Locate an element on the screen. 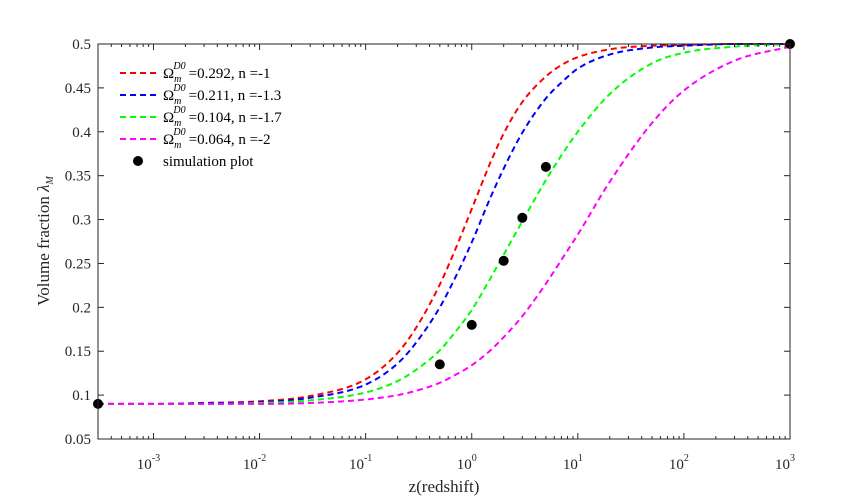 The width and height of the screenshot is (855, 503). legend-label-2: ΩmD0 =0.211, n =-1.3 is located at coordinates (222, 95).